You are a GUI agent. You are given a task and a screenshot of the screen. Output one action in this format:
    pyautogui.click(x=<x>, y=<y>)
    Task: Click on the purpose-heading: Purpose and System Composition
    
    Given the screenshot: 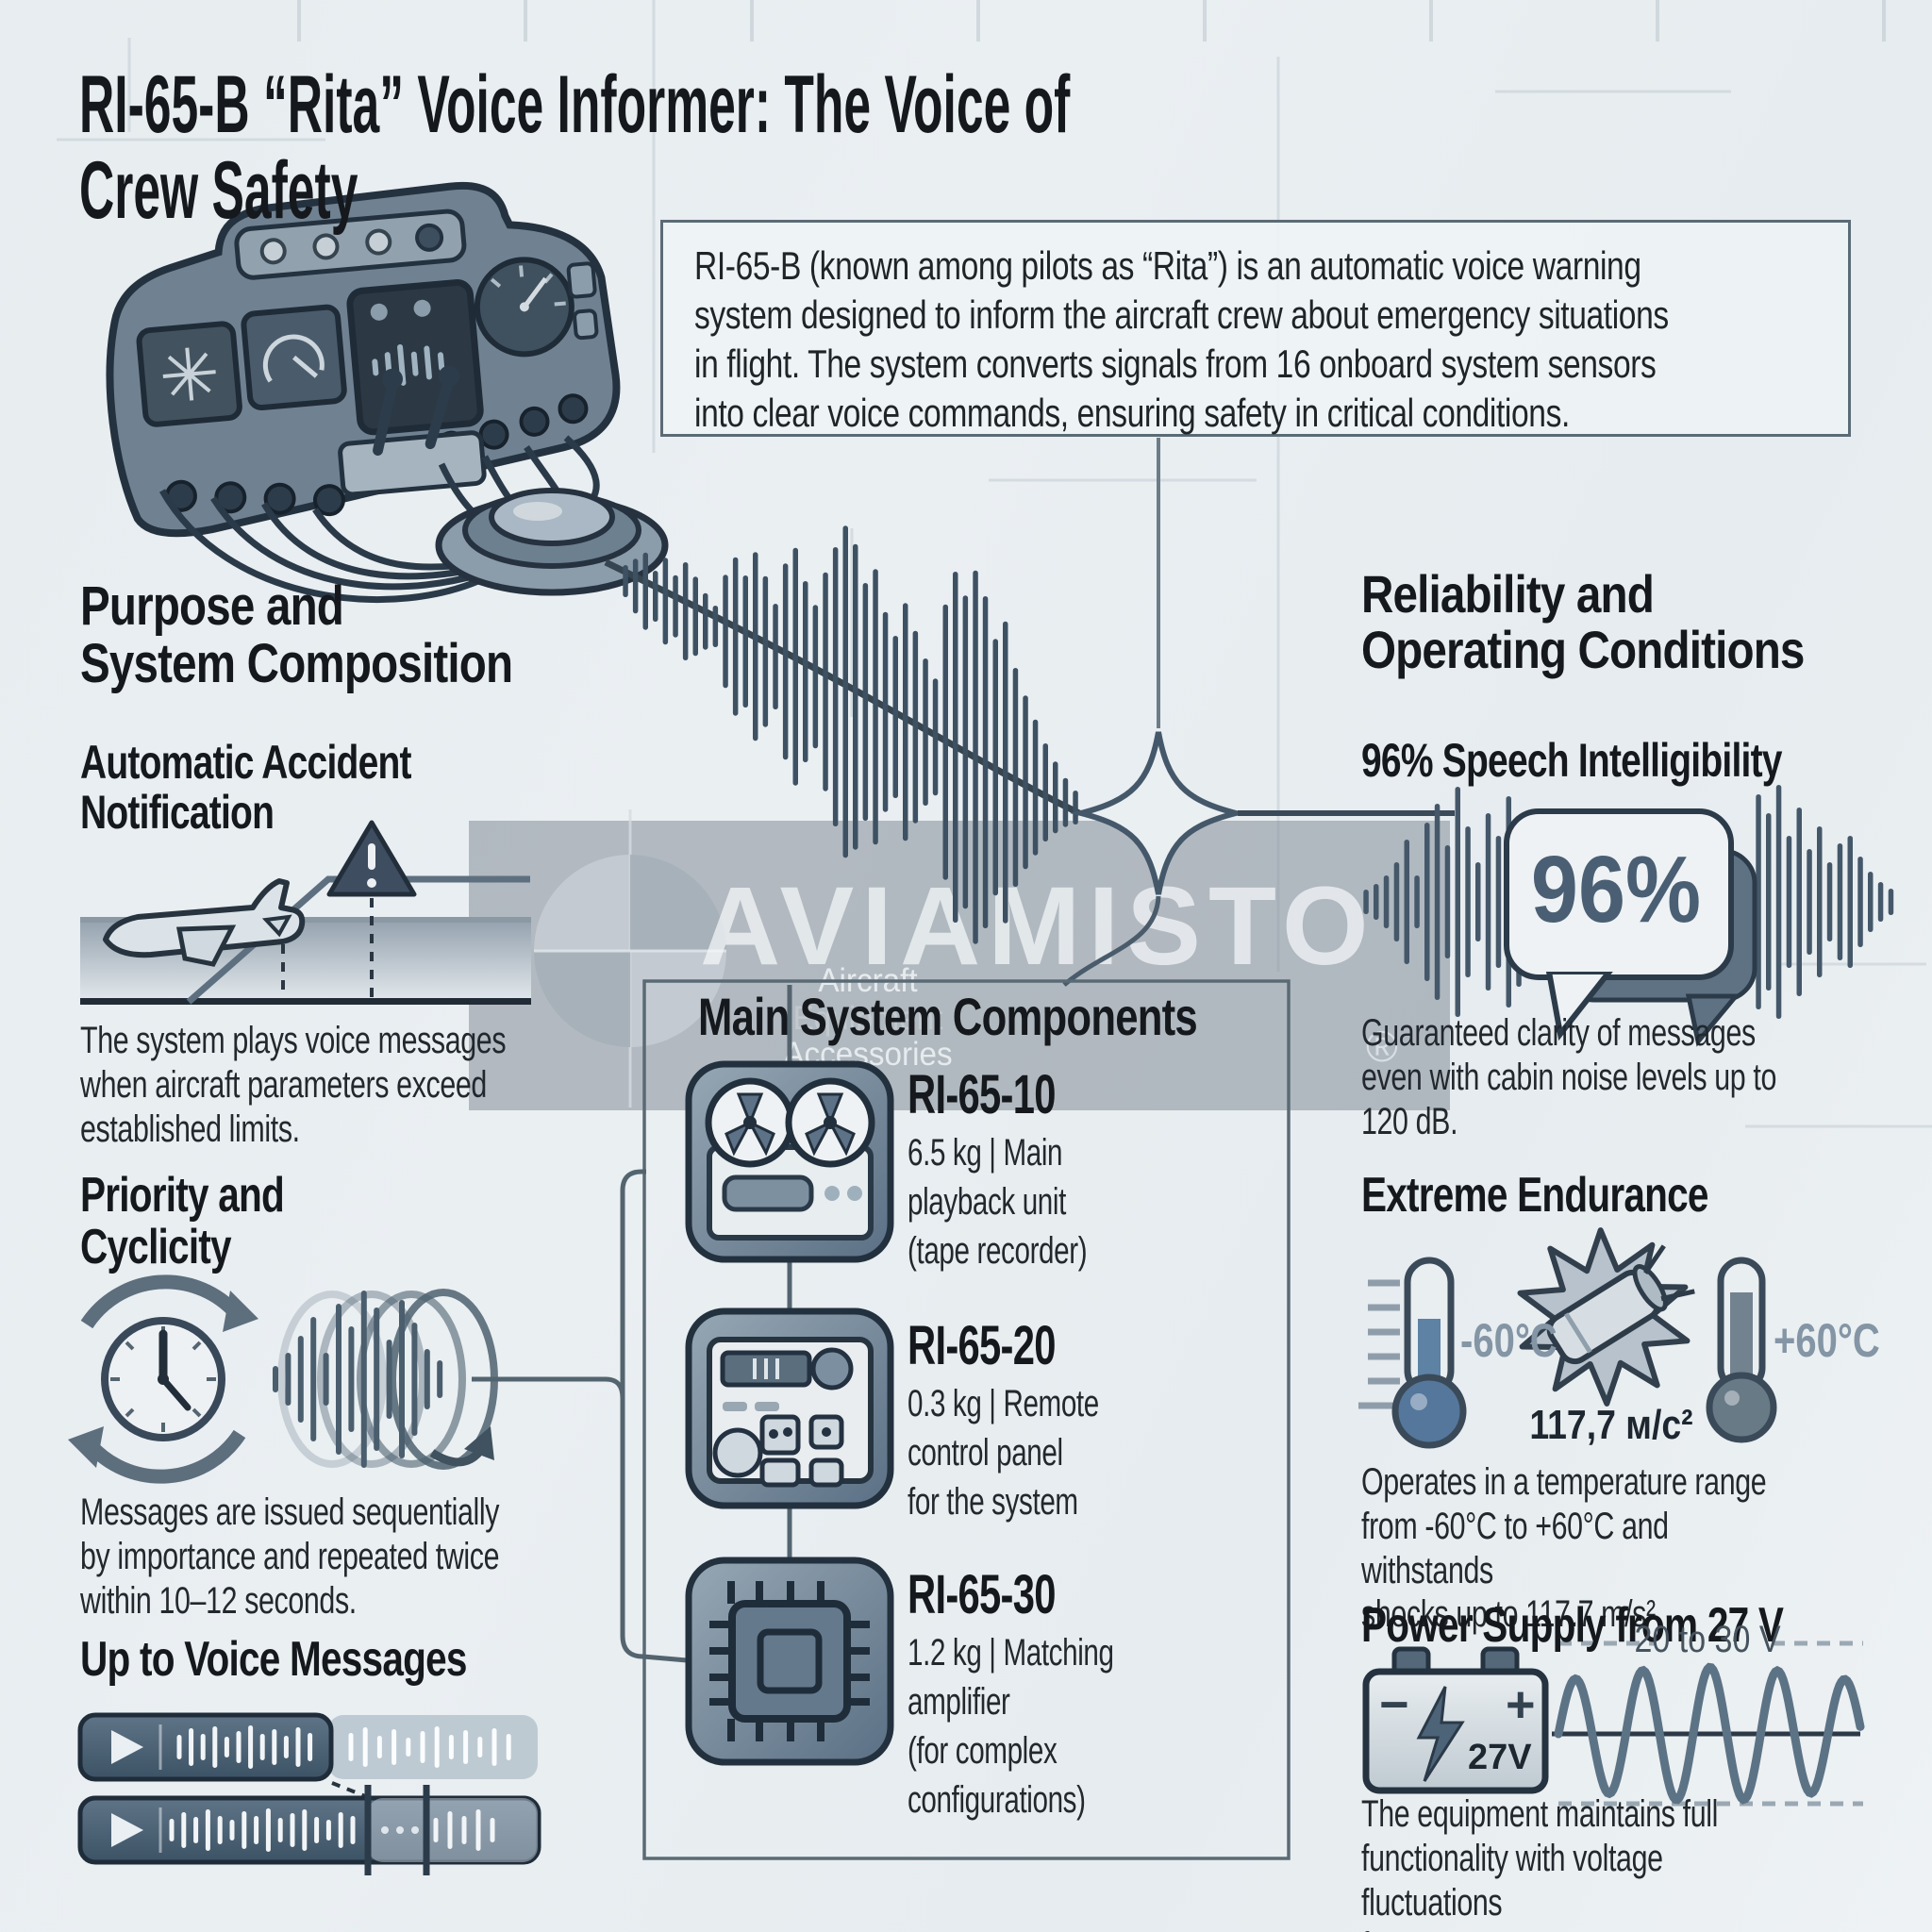 What is the action you would take?
    pyautogui.click(x=296, y=635)
    